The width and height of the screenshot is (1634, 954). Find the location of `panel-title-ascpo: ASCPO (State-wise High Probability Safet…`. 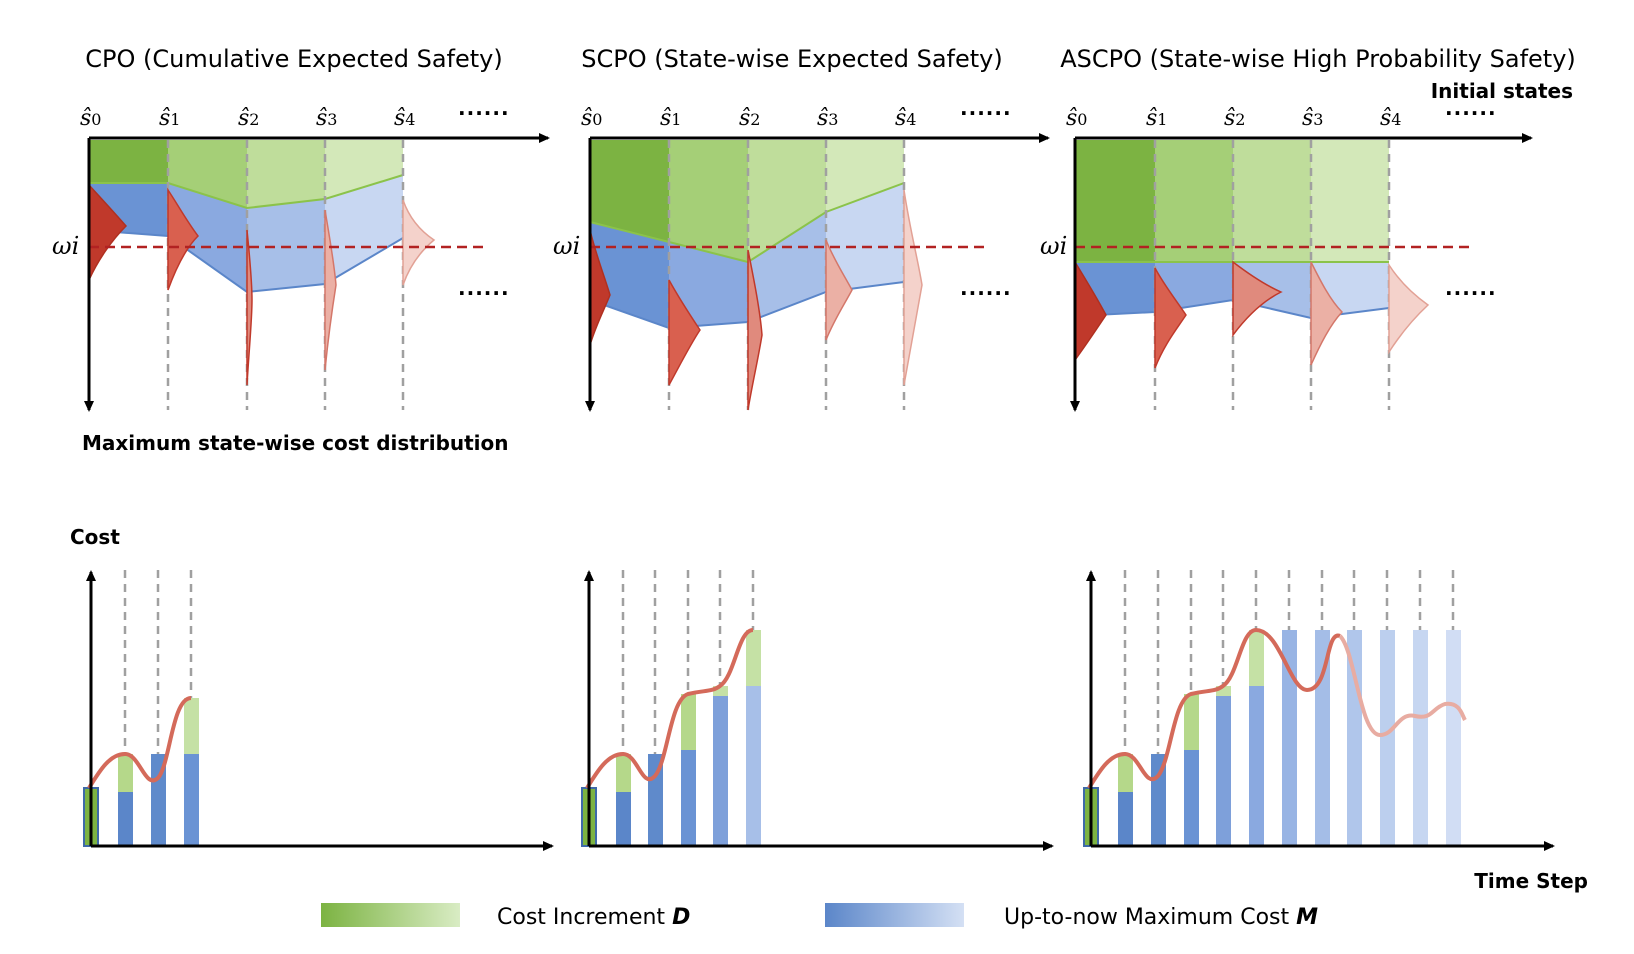

panel-title-ascpo: ASCPO (State-wise High Probability Safet… is located at coordinates (1318, 59).